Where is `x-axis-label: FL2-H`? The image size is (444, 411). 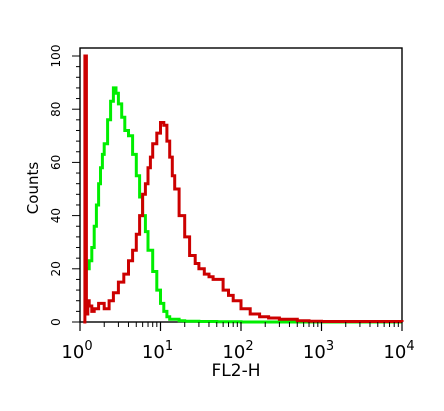 x-axis-label: FL2-H is located at coordinates (236, 371).